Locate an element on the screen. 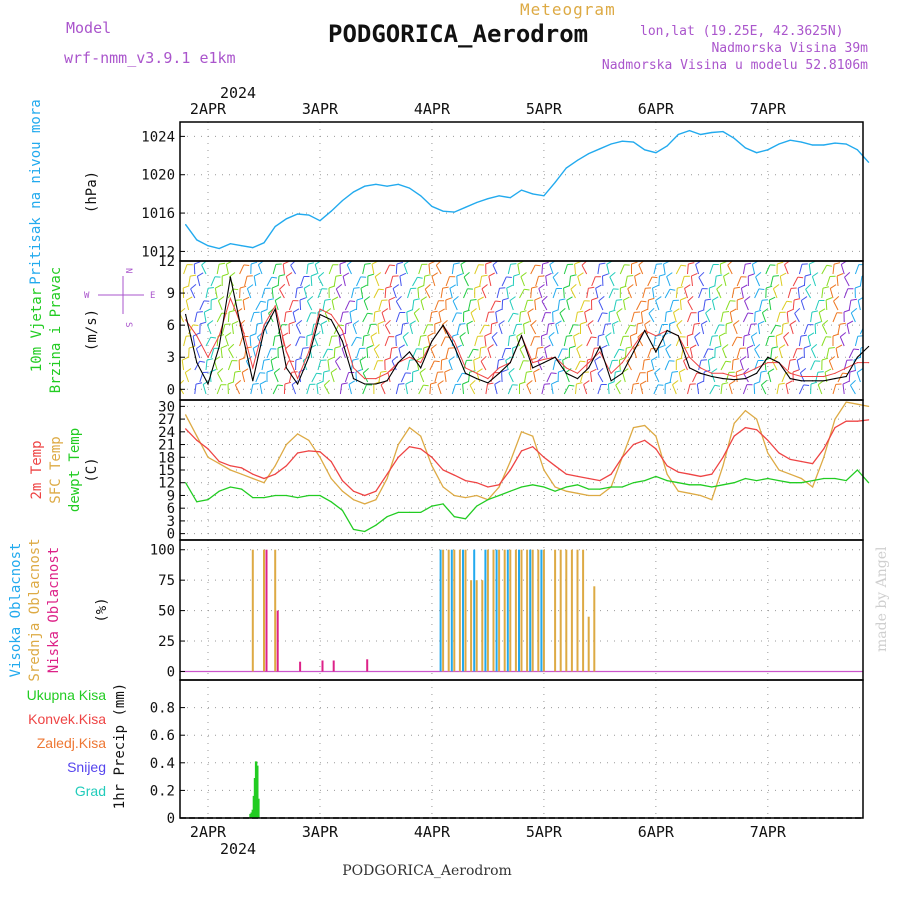 This screenshot has width=900, height=900. x-tick-label-bottom: 3APR is located at coordinates (320, 832).